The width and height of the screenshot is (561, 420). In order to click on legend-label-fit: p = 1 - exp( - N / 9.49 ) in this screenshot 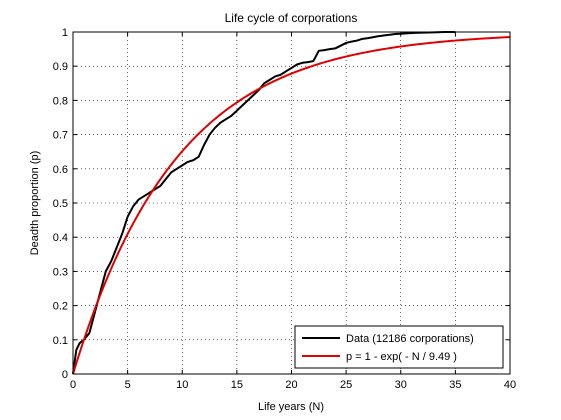, I will do `click(401, 357)`.